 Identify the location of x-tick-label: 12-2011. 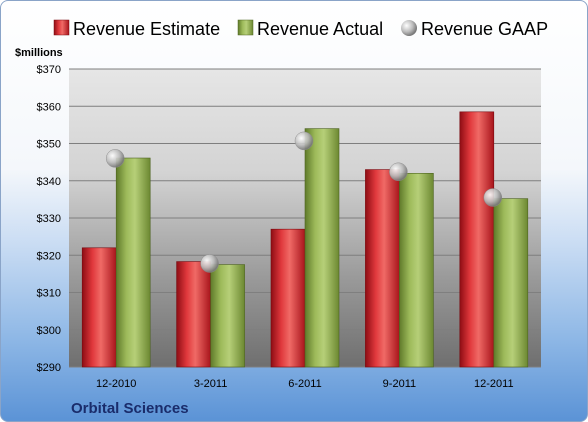
(494, 384).